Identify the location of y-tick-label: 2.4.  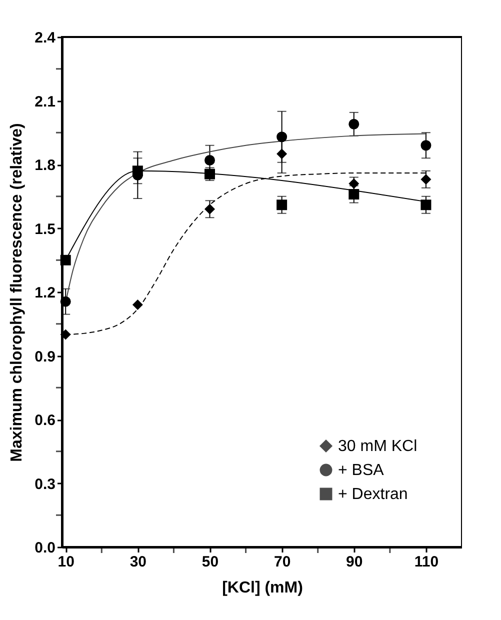
(45, 38).